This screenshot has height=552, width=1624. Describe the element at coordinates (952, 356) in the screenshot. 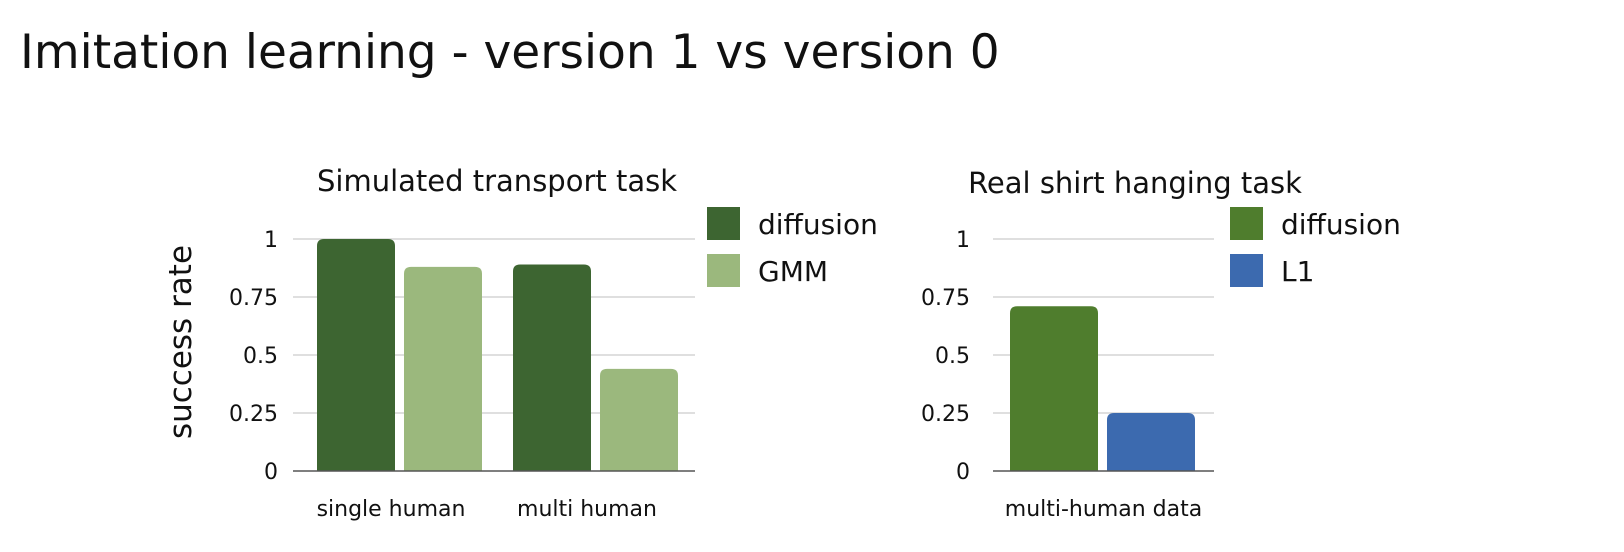

I see `chart-2-y-tick-label: 0.5` at that location.